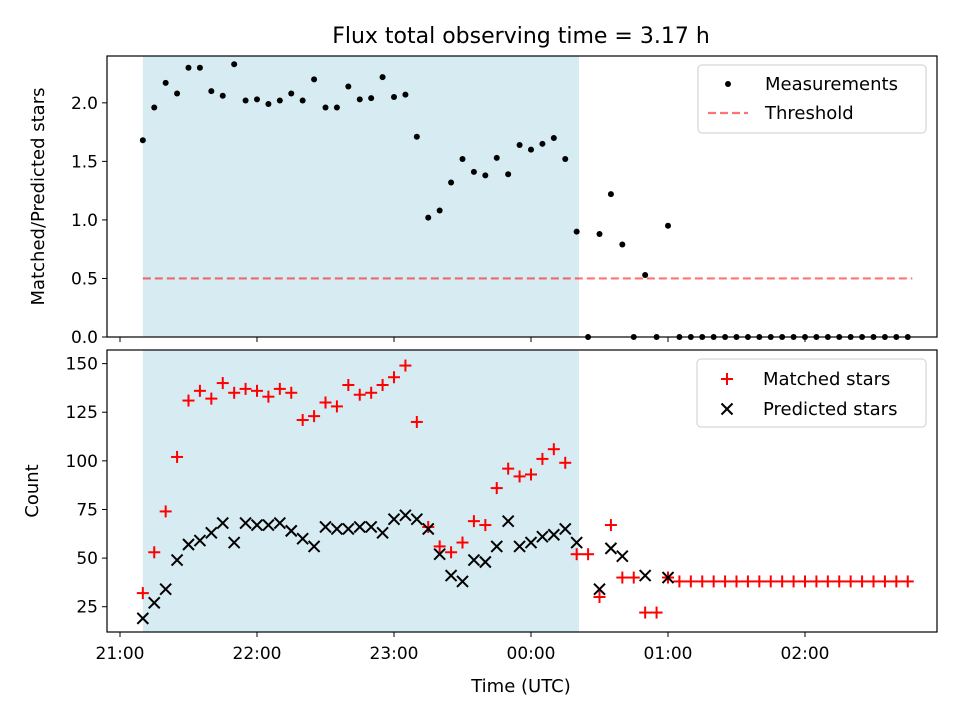 The width and height of the screenshot is (960, 720). I want to click on y-tick-label: 0.5, so click(84, 279).